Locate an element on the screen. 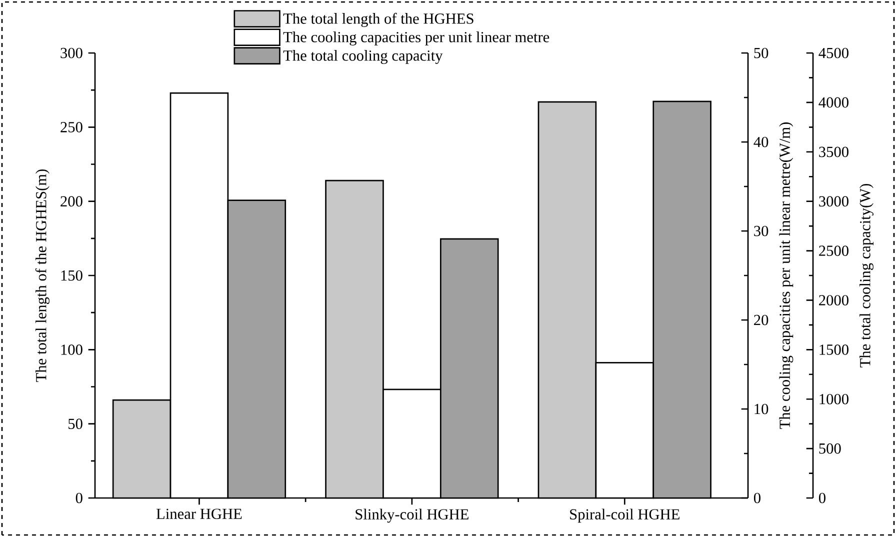 The width and height of the screenshot is (896, 537). y2-tick-label: 50 is located at coordinates (761, 53).